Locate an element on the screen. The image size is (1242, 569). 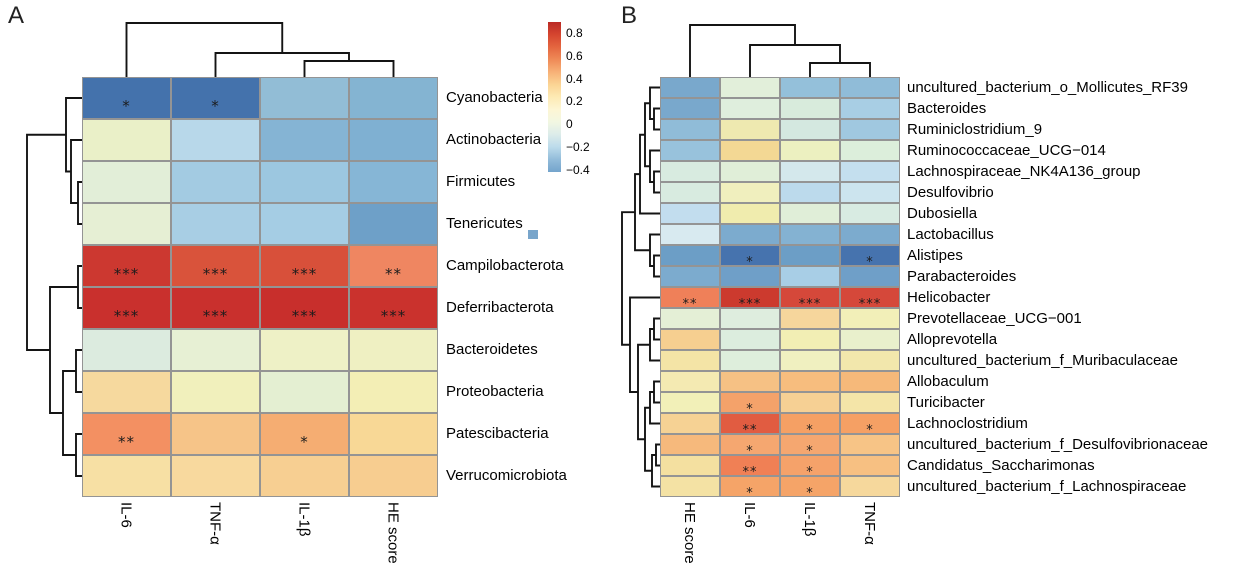
heatmap-cell-a-r8-c2: * is located at coordinates (304, 434).